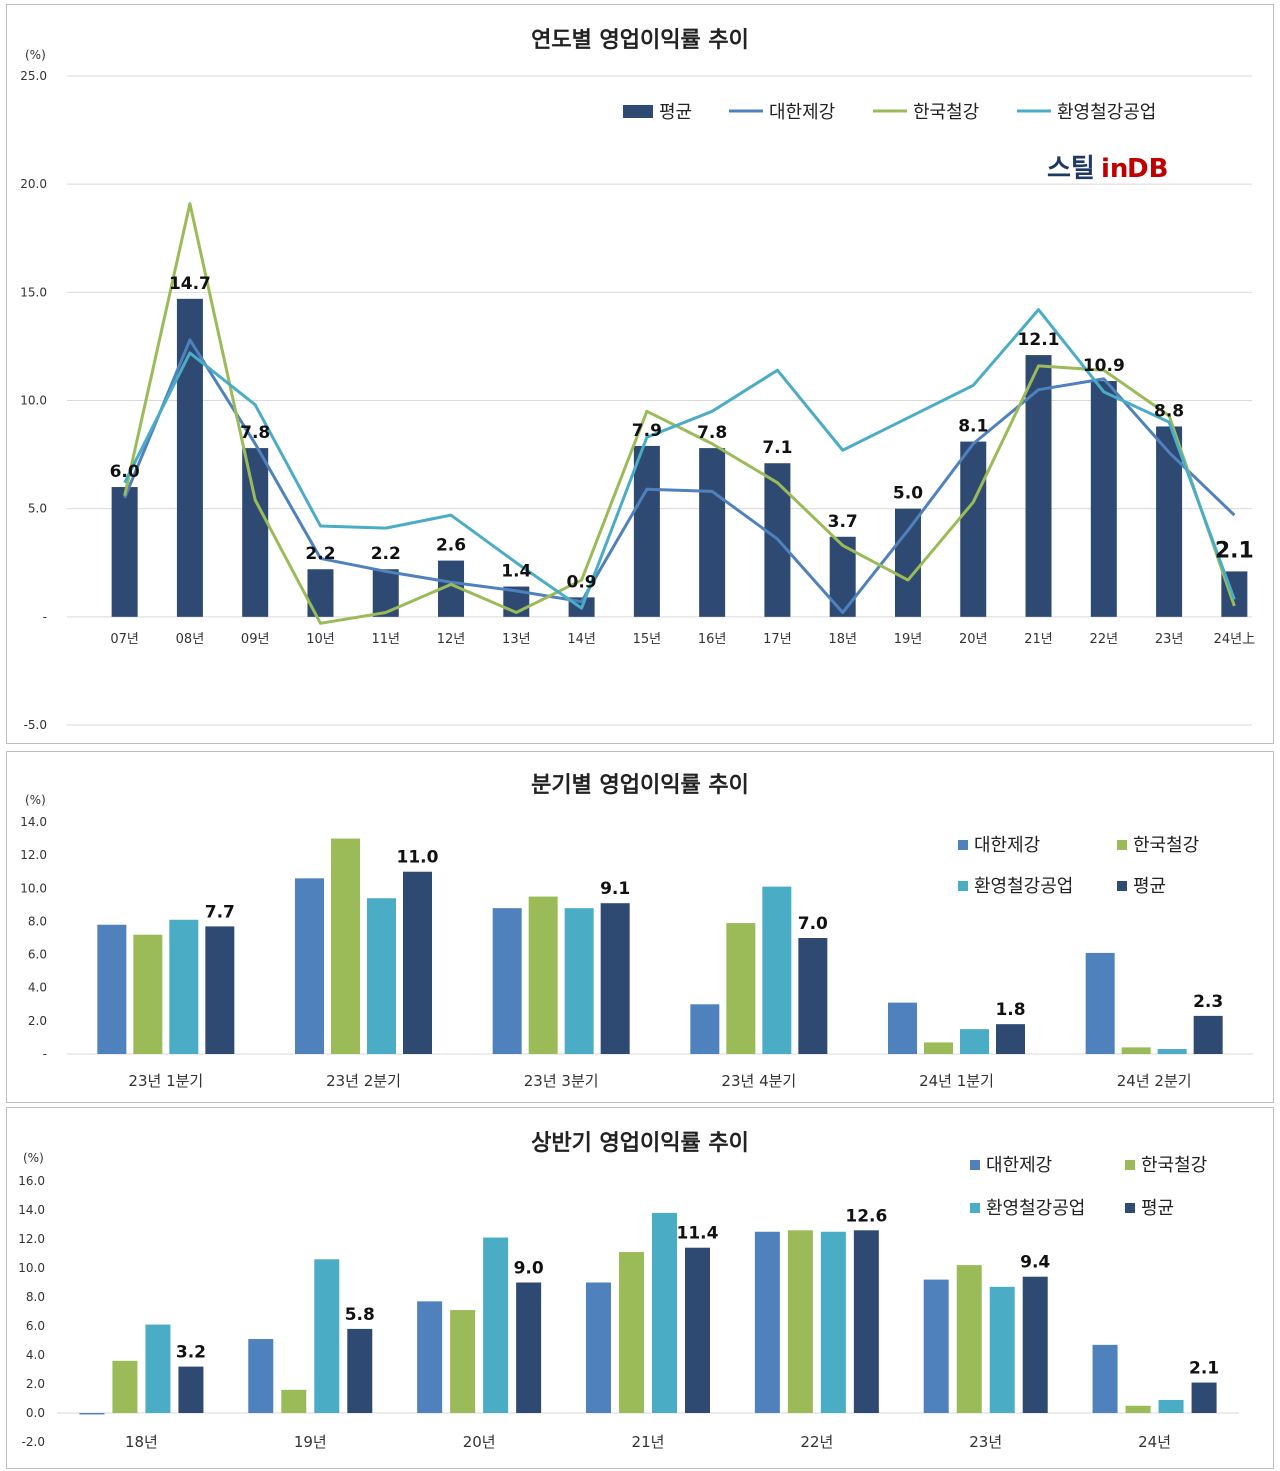 This screenshot has width=1280, height=1471. Describe the element at coordinates (165, 1081) in the screenshot. I see `x-category: 23년 1분기` at that location.